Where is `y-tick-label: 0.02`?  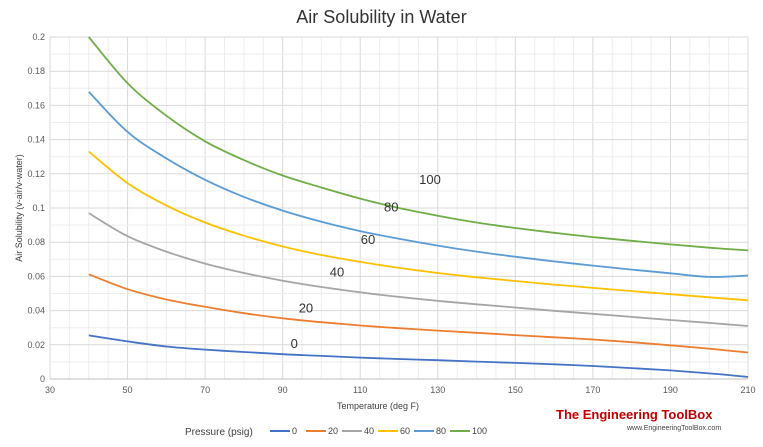 y-tick-label: 0.02 is located at coordinates (36, 345).